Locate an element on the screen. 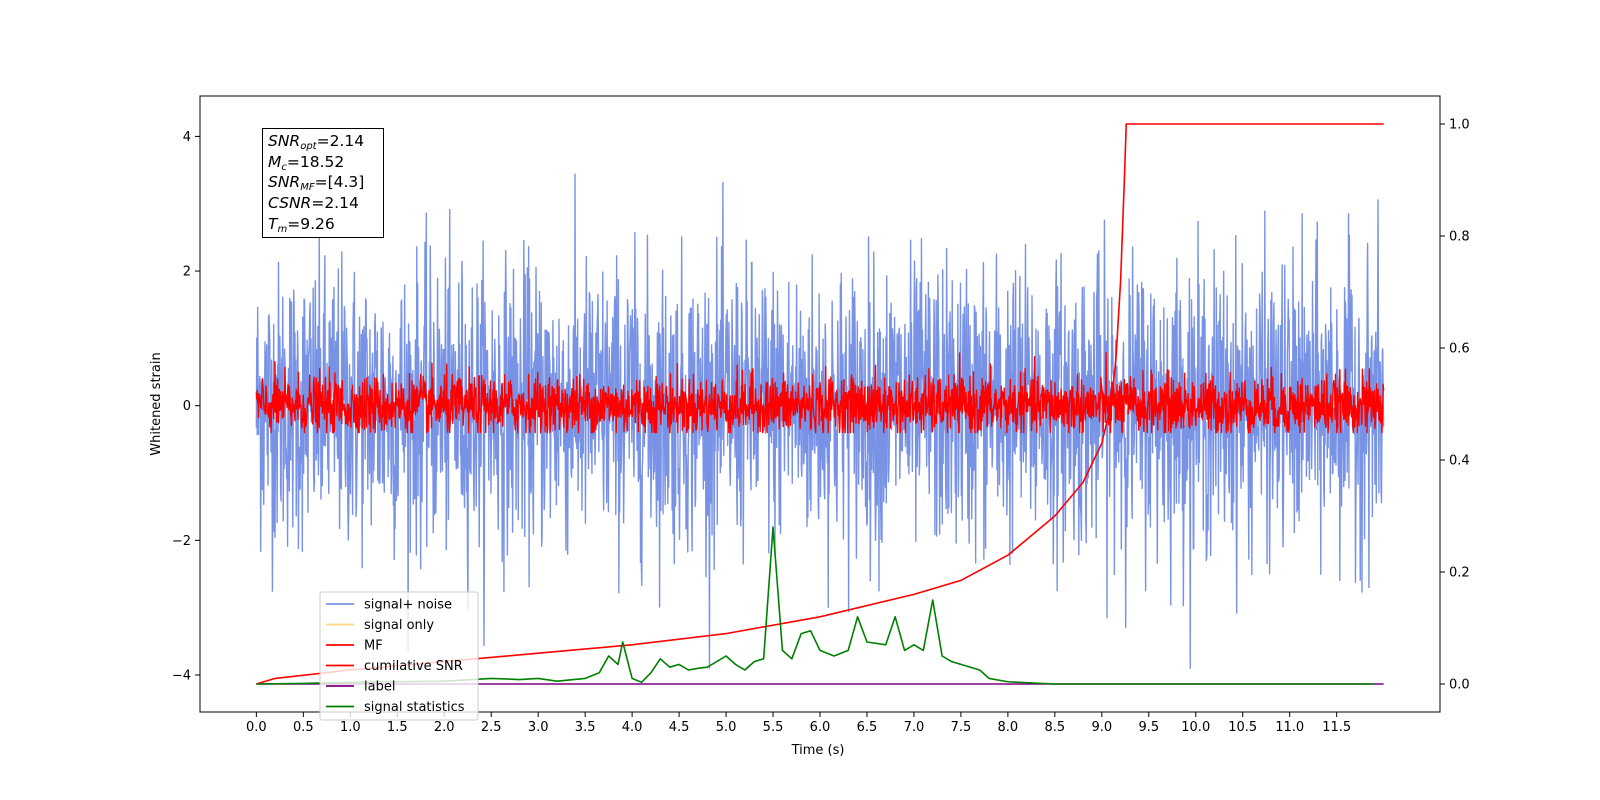  x-tick-label: 0.5 is located at coordinates (303, 727).